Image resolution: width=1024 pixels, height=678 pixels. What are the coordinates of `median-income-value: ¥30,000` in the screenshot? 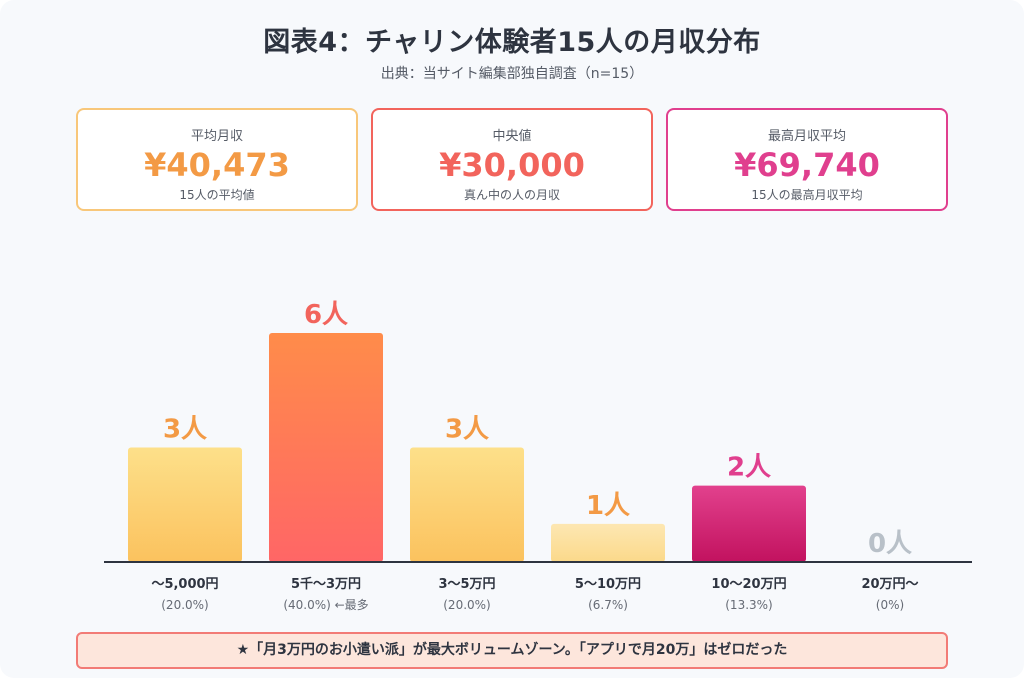 It's located at (512, 165).